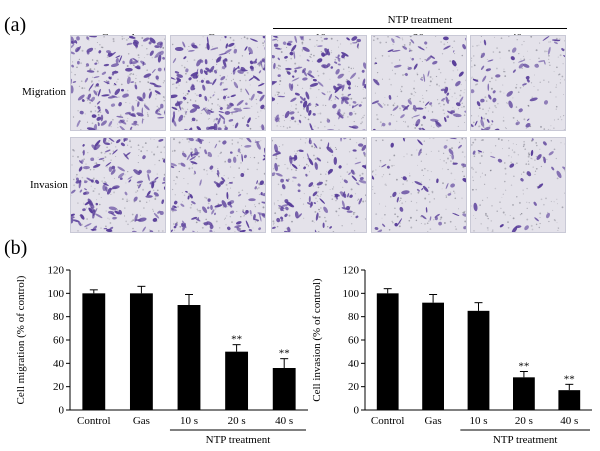 Image resolution: width=600 pixels, height=451 pixels. I want to click on significance-1-4: **, so click(569, 379).